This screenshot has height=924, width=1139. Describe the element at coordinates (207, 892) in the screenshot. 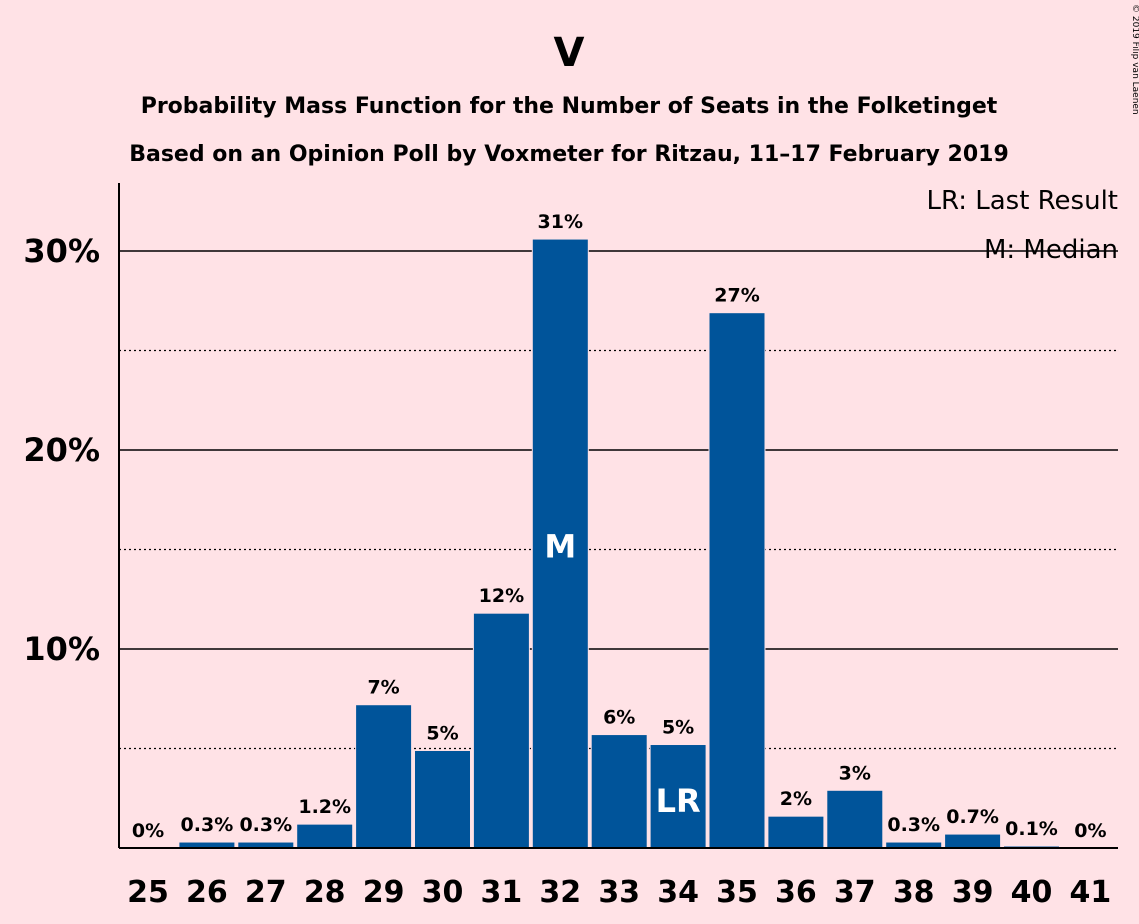

I see `x-tick-label: 26` at that location.